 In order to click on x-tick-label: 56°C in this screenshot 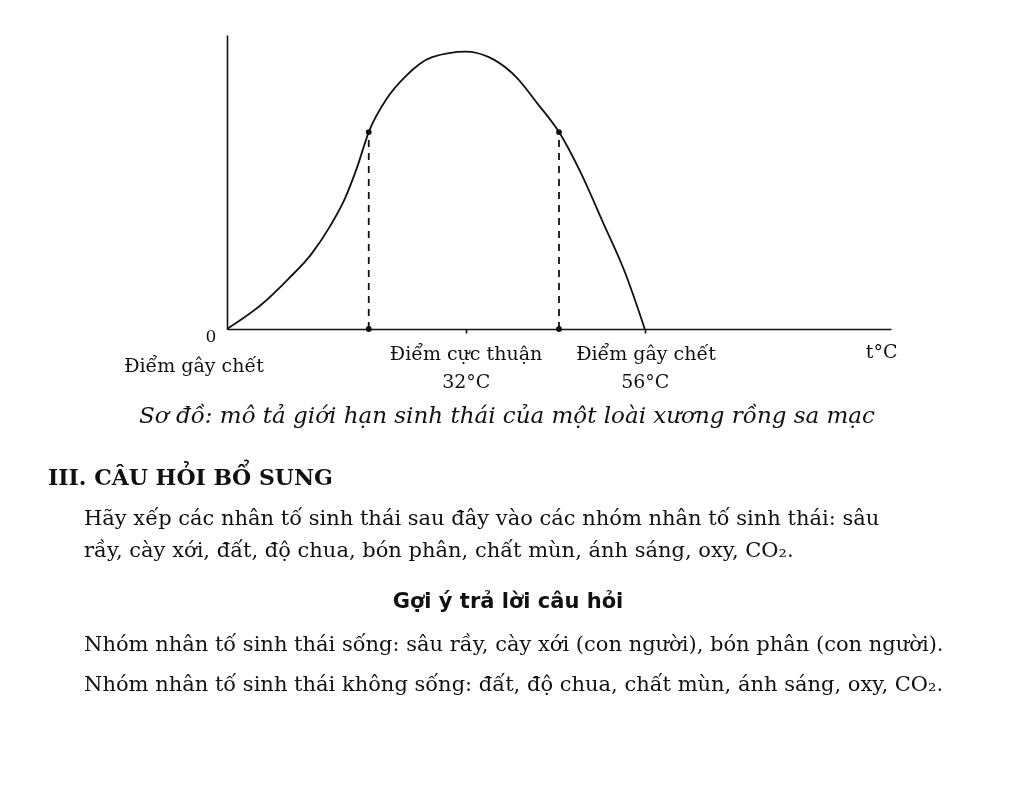, I will do `click(645, 380)`.